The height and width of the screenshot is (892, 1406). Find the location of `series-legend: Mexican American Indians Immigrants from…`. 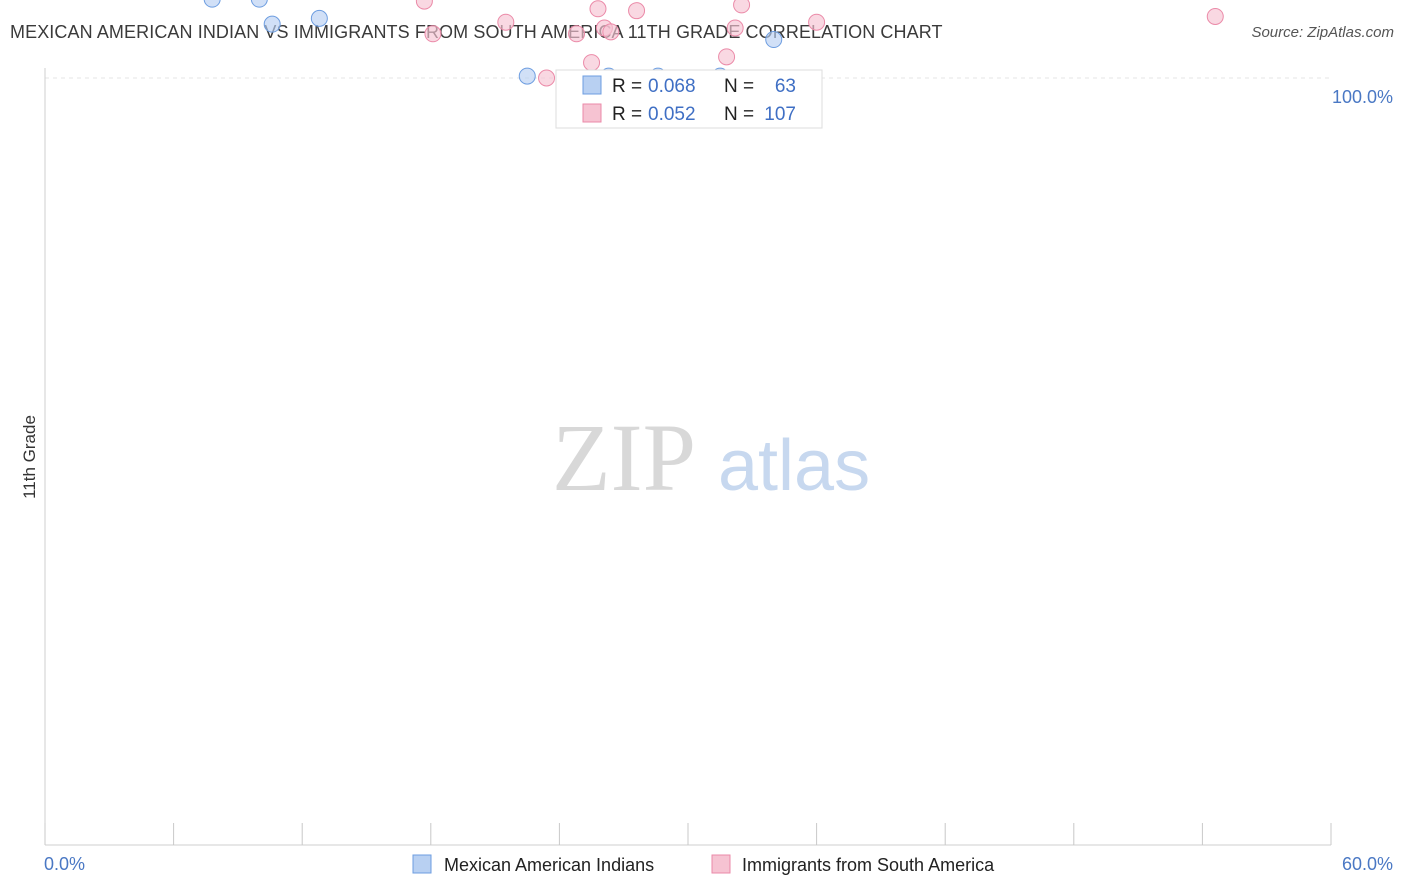

series-legend: Mexican American Indians Immigrants from… is located at coordinates (703, 864).